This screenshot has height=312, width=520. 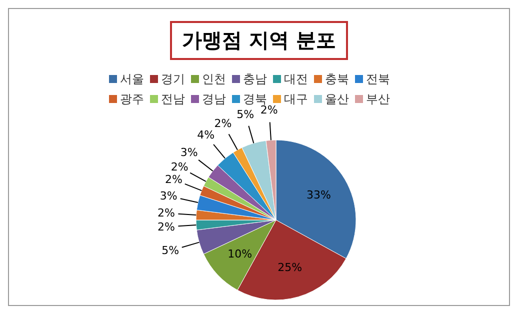 What do you see at coordinates (240, 253) in the screenshot?
I see `data-label: 10%` at bounding box center [240, 253].